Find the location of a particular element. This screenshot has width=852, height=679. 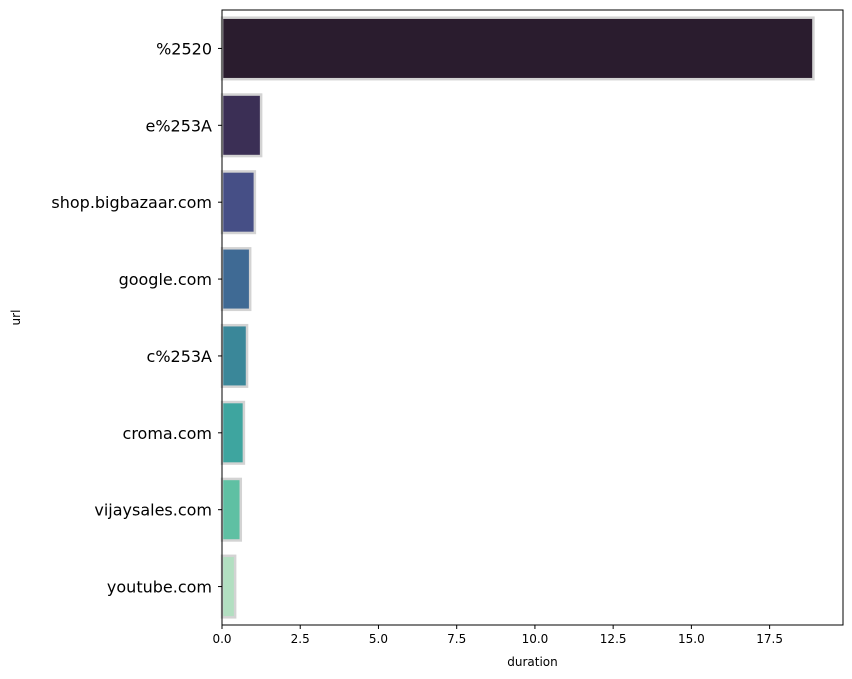

x-tick-label: 10.0 is located at coordinates (535, 639).